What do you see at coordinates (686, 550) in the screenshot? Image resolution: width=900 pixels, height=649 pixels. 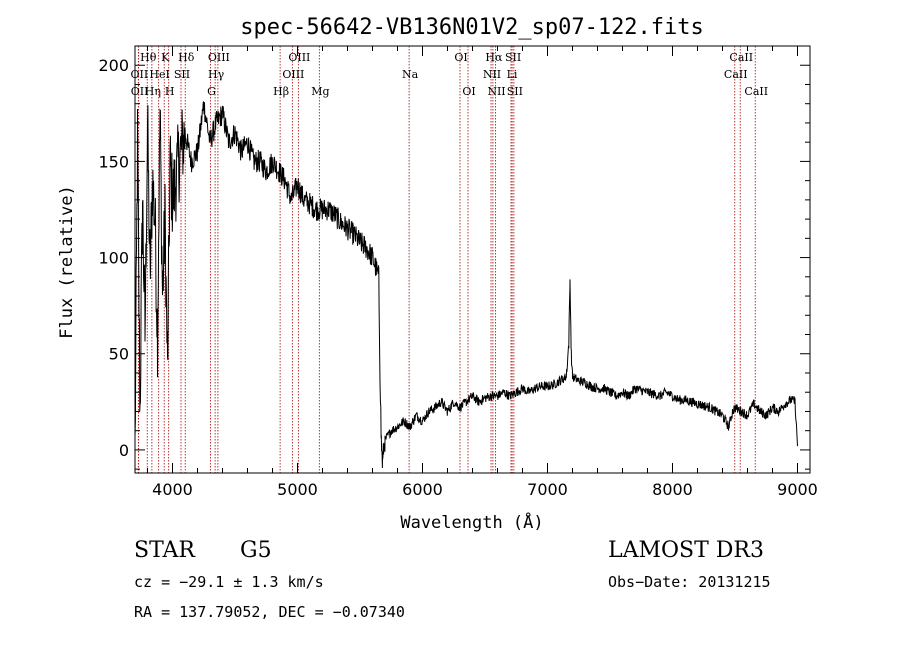 I see `survey-name: LAMOST DR3` at bounding box center [686, 550].